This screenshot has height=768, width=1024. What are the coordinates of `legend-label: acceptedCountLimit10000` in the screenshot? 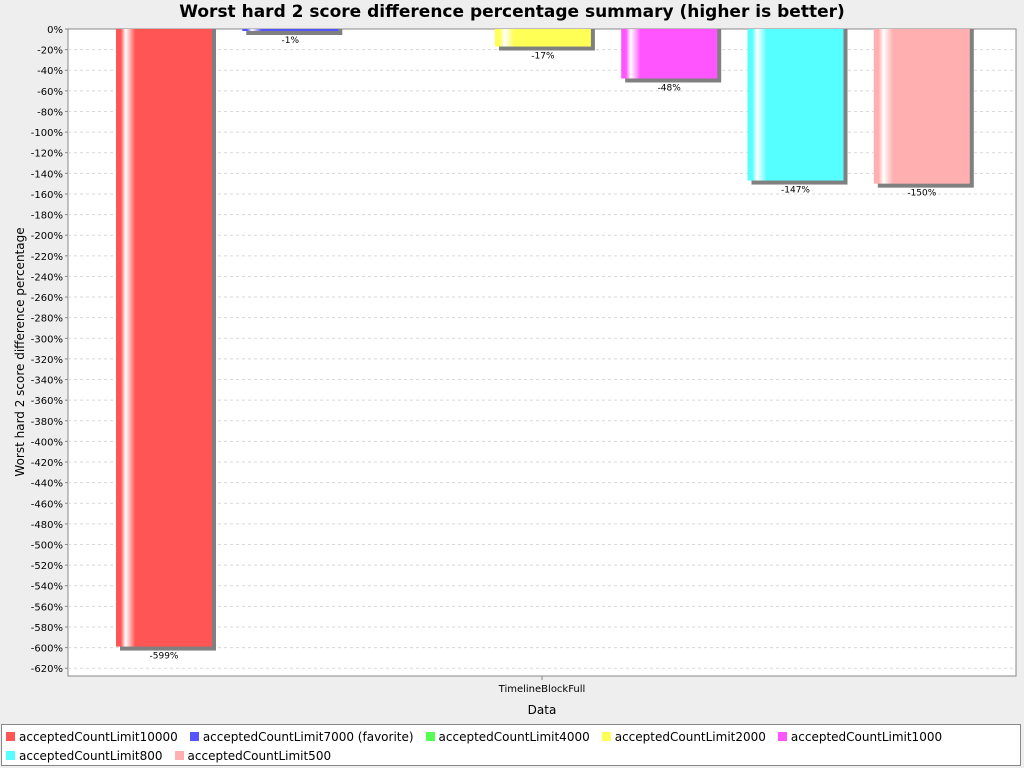 It's located at (98, 736).